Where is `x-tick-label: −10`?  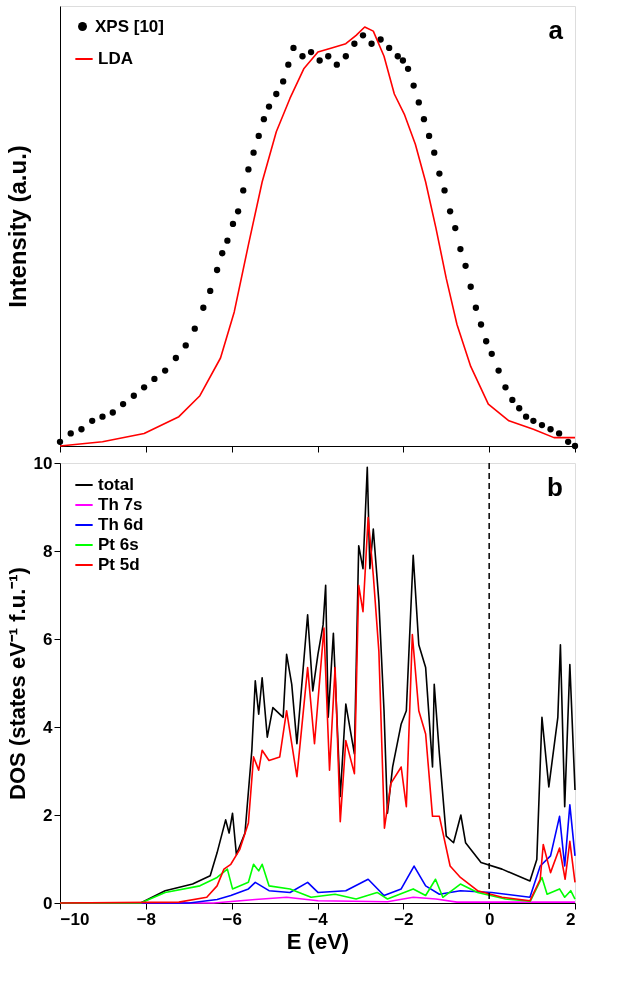
x-tick-label: −10 is located at coordinates (75, 919).